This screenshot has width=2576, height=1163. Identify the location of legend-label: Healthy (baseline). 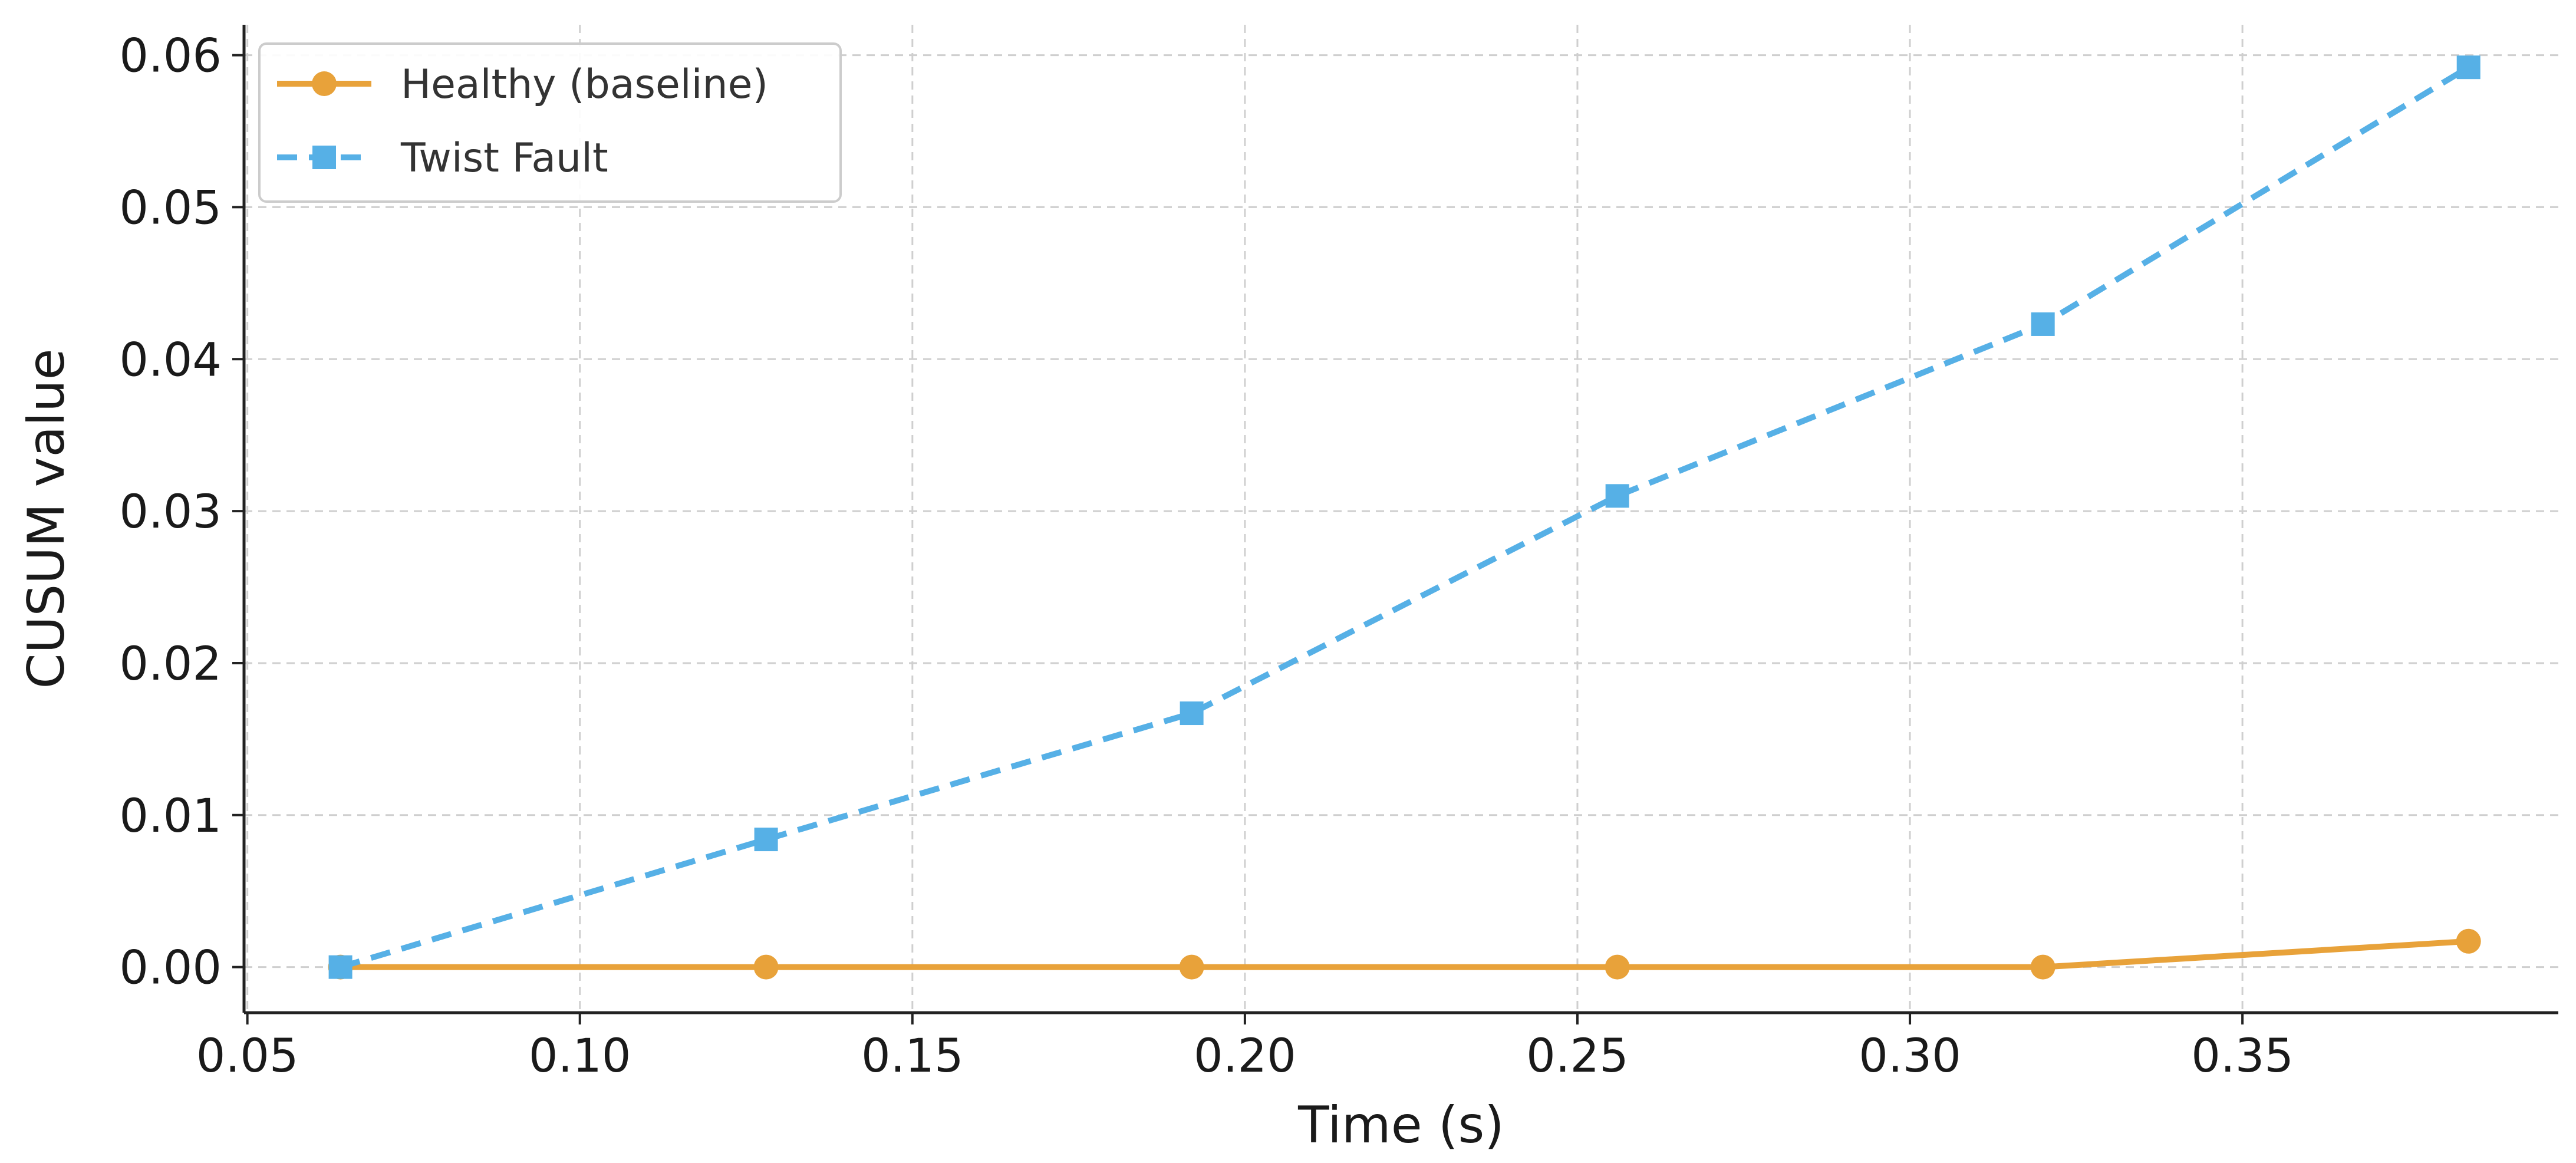
(584, 84).